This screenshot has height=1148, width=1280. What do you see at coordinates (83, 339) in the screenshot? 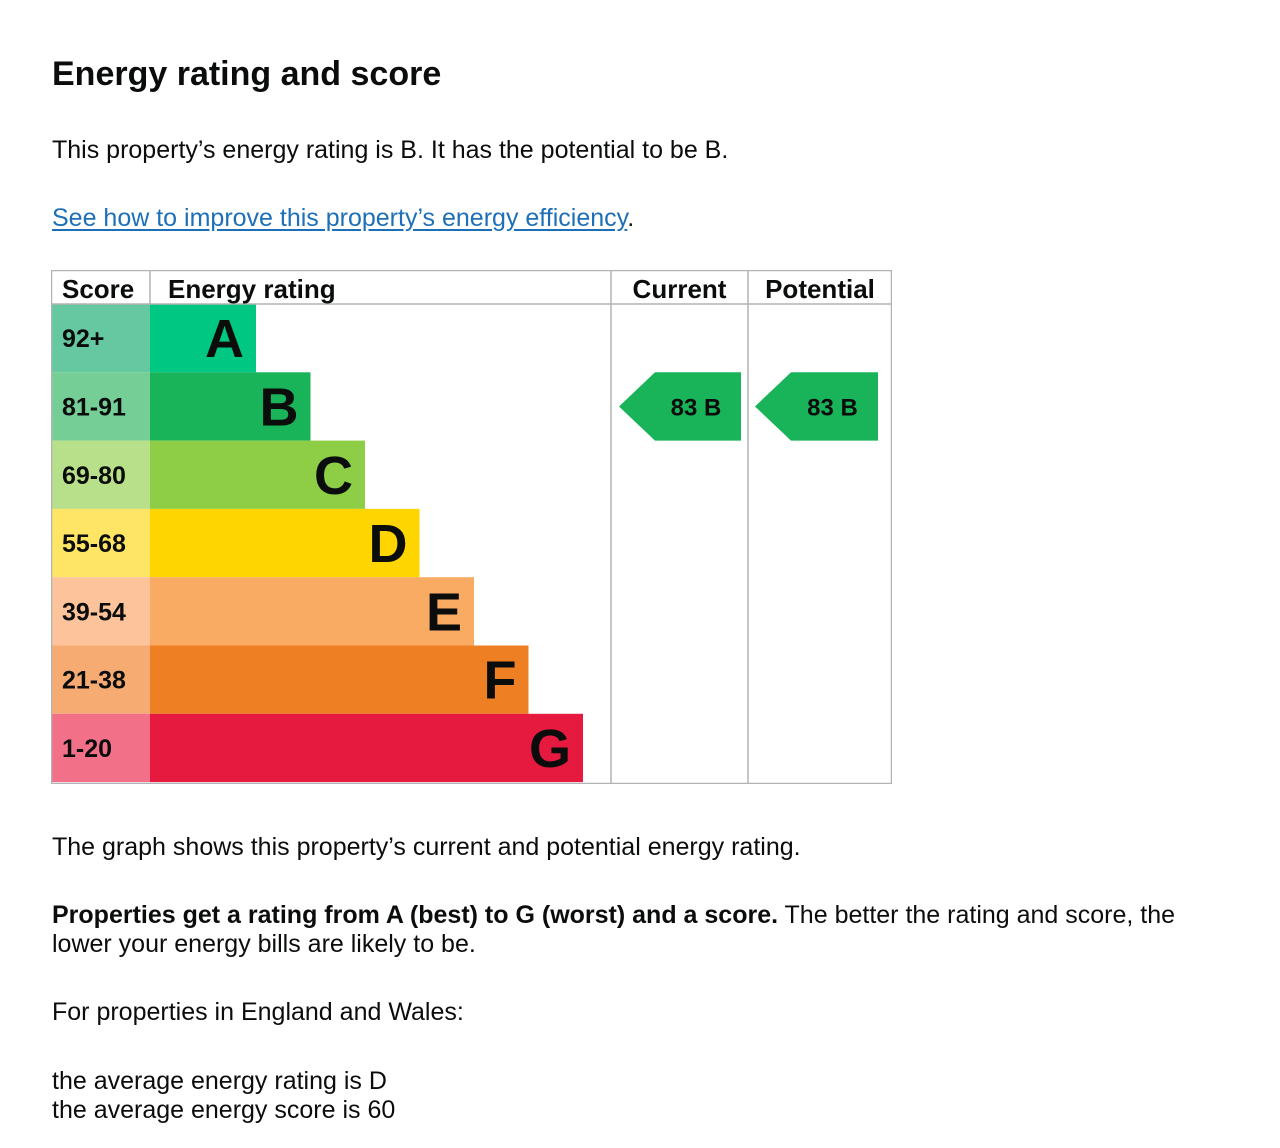
I see `score-label: 92+` at bounding box center [83, 339].